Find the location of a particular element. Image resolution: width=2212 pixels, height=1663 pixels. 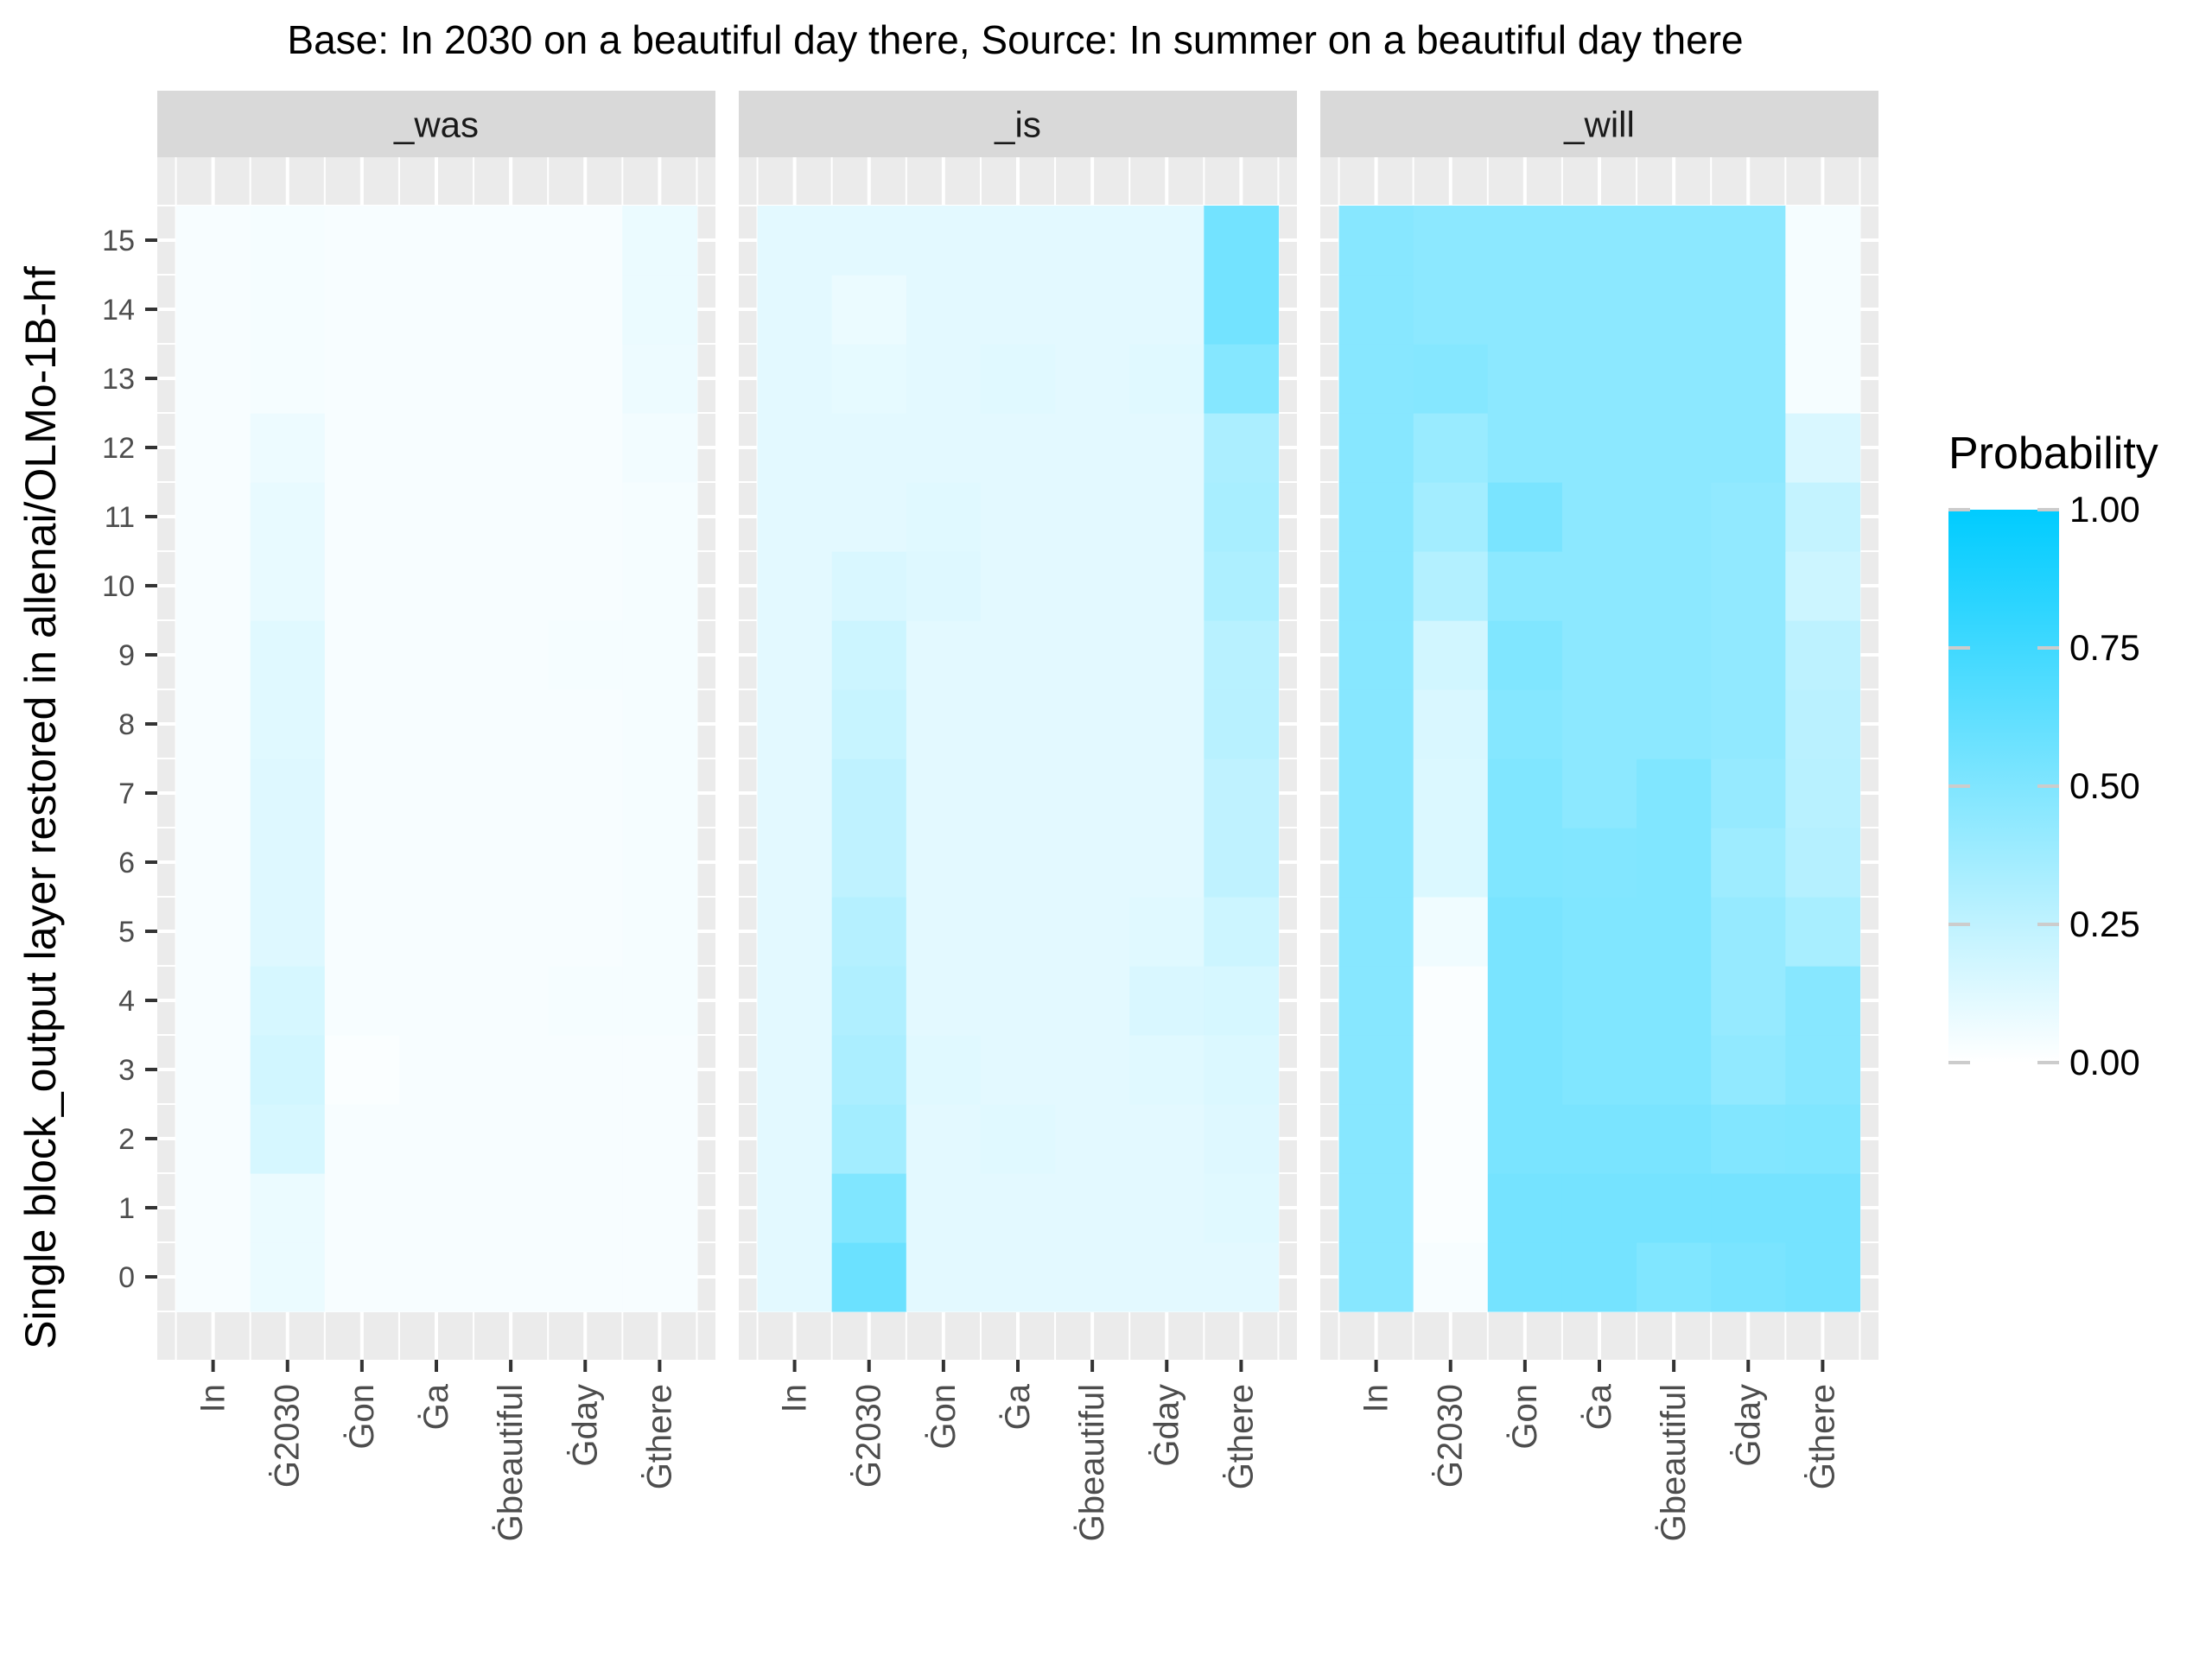

x-tick-label: Ġa is located at coordinates (1599, 1407).